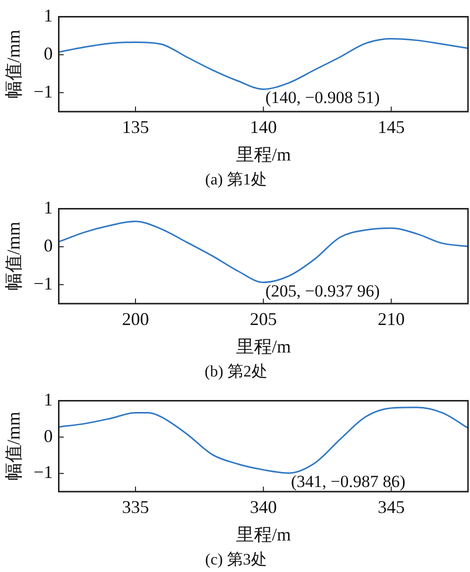  Describe the element at coordinates (348, 481) in the screenshot. I see `annotation: (341, −0.987 86)` at that location.